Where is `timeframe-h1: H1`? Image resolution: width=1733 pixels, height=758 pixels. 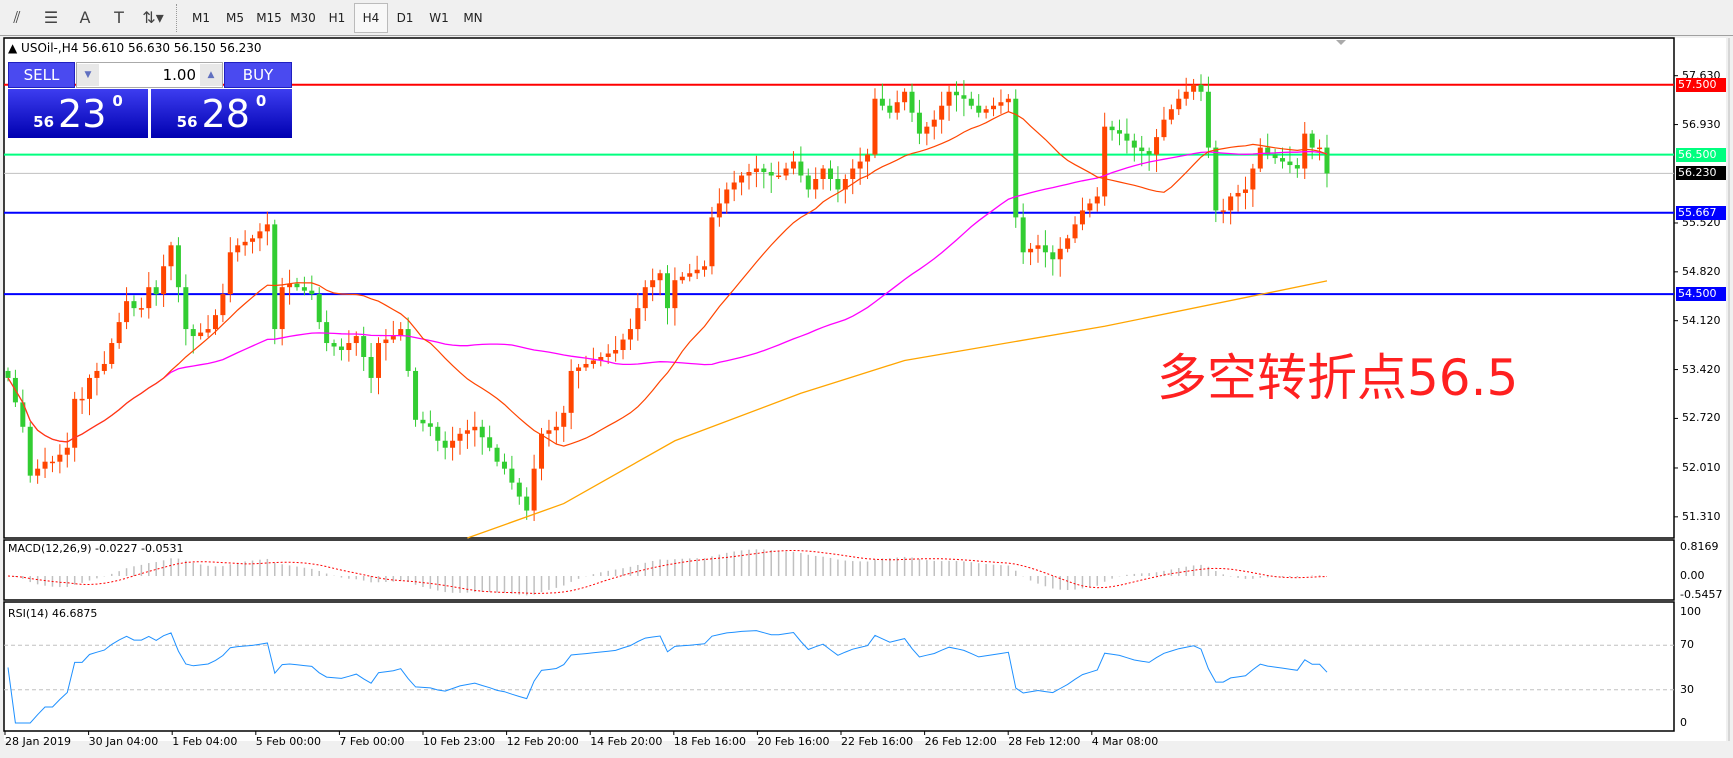
timeframe-h1: H1 is located at coordinates (337, 17).